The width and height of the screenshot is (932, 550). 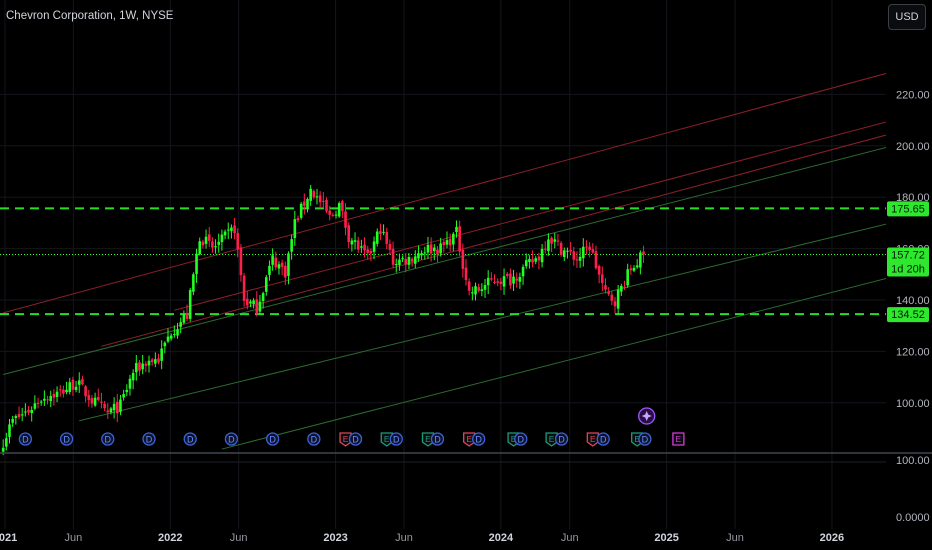 I want to click on chart-title: Chevron Corporation, 1W, NYSE, so click(x=90, y=16).